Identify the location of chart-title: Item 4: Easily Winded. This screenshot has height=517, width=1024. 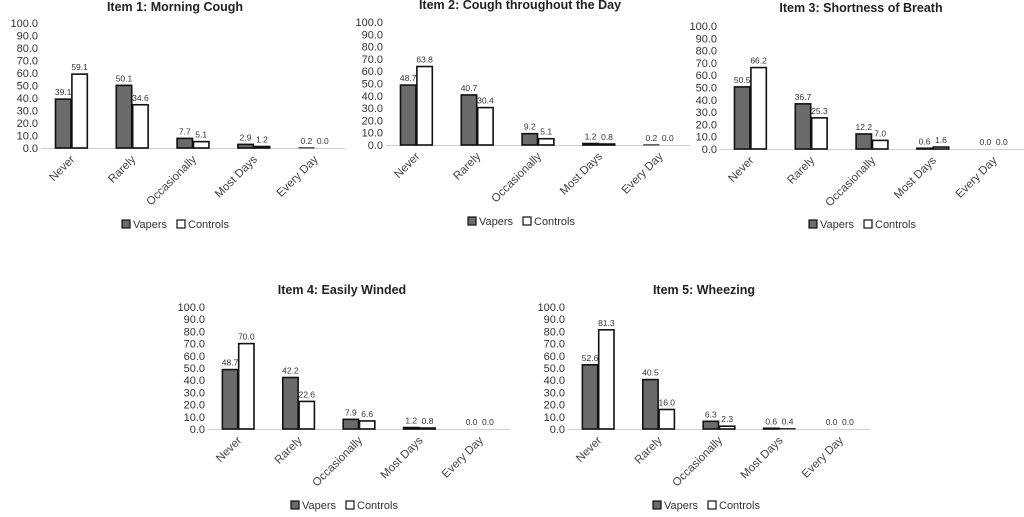
(342, 290).